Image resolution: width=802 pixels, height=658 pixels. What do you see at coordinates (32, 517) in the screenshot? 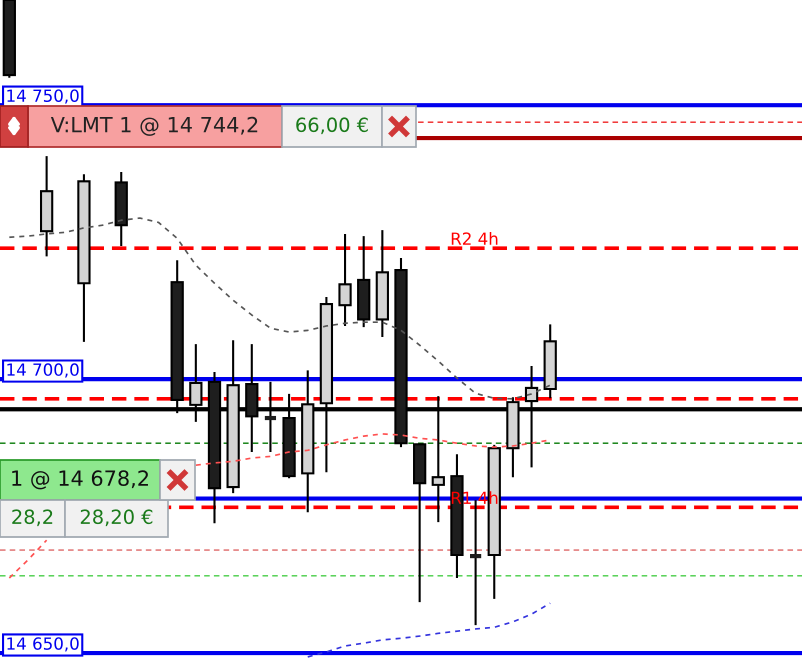
I see `annotation: 28,2` at bounding box center [32, 517].